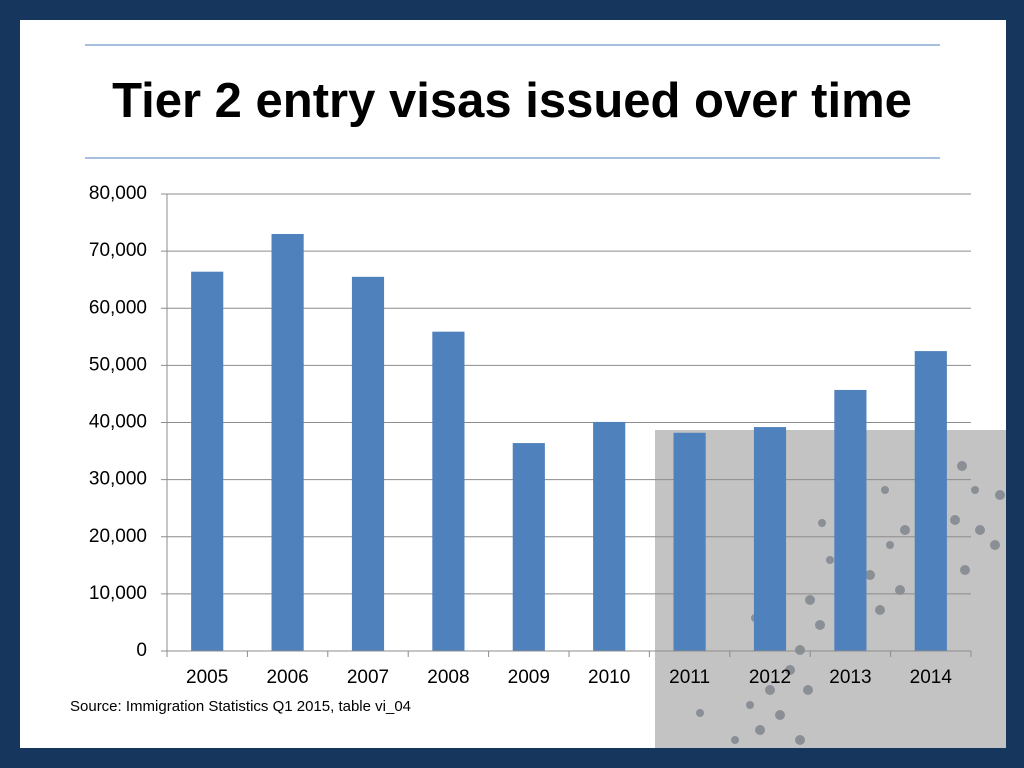  Describe the element at coordinates (689, 677) in the screenshot. I see `x-tick-label: 2011` at that location.